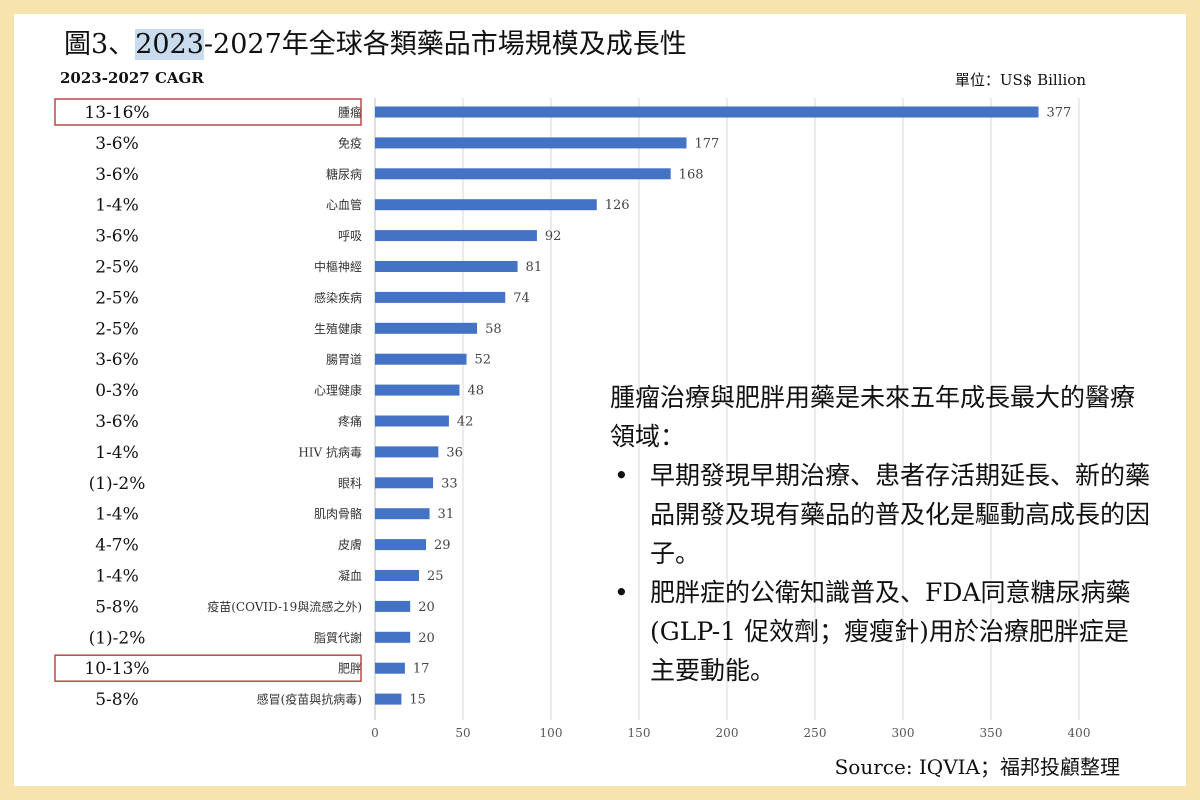 The image size is (1200, 800). What do you see at coordinates (449, 483) in the screenshot?
I see `data-label: 33` at bounding box center [449, 483].